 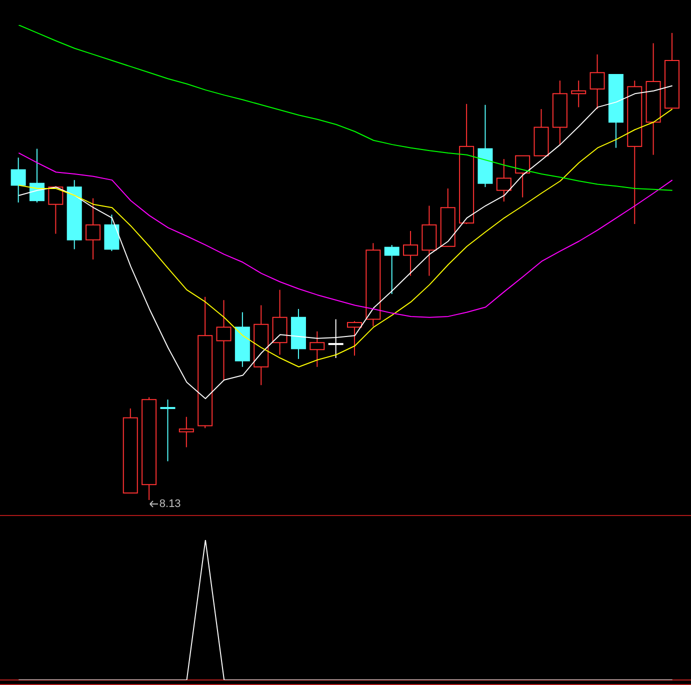 What do you see at coordinates (170, 504) in the screenshot?
I see `annotation: 8.13` at bounding box center [170, 504].